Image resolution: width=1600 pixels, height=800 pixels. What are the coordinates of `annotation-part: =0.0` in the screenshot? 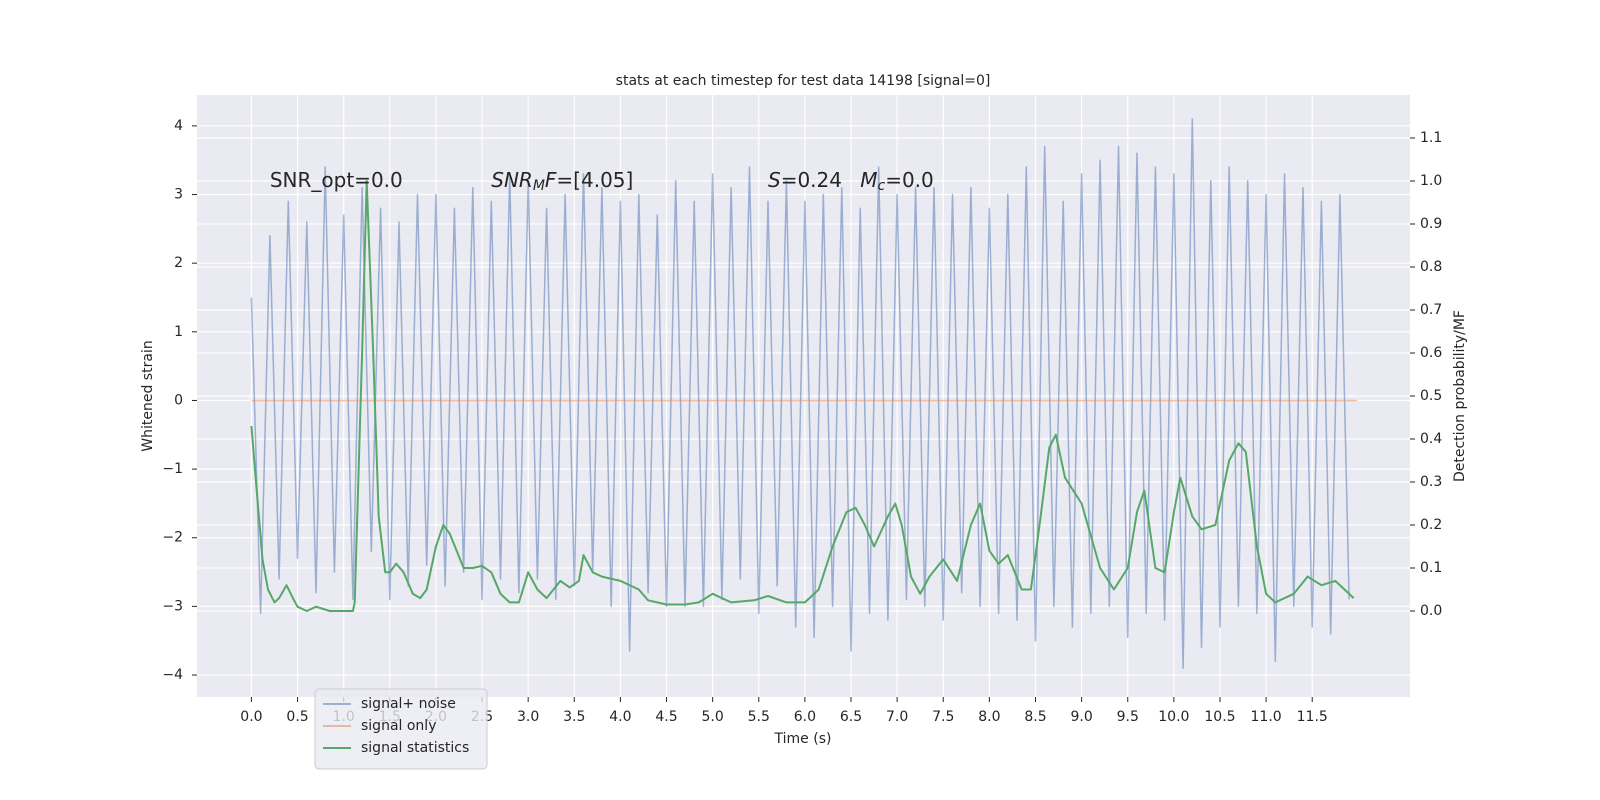 It's located at (909, 179).